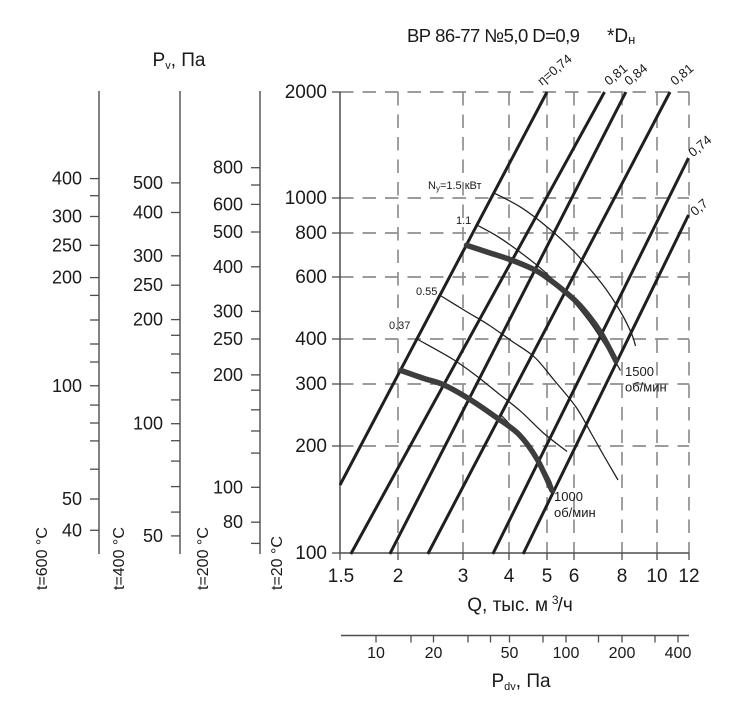 This screenshot has width=742, height=706. I want to click on svg-text: 2, so click(398, 576).